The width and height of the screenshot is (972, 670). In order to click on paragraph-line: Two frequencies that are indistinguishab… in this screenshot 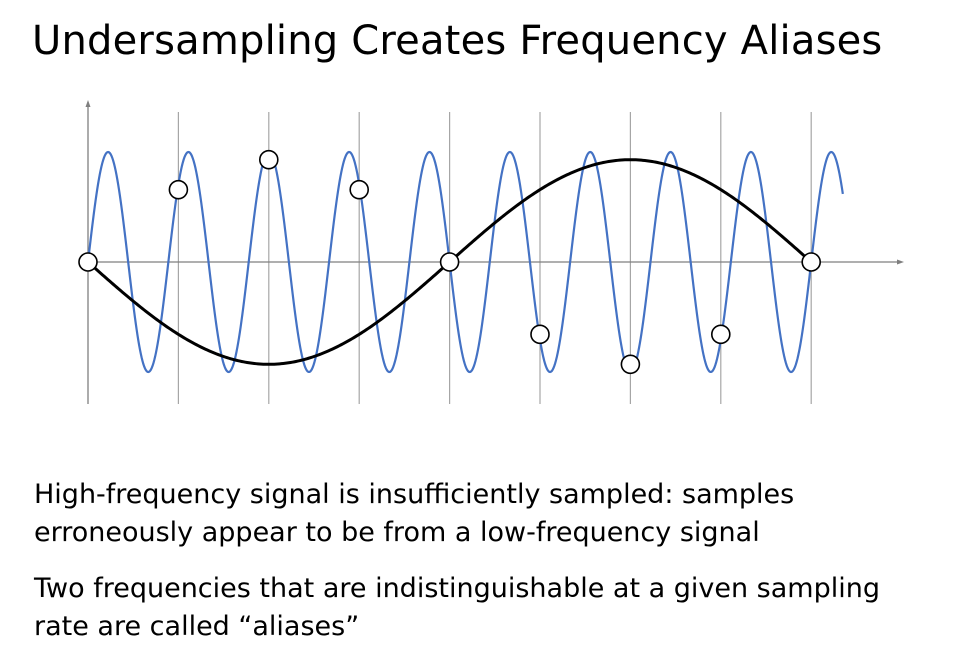, I will do `click(457, 588)`.